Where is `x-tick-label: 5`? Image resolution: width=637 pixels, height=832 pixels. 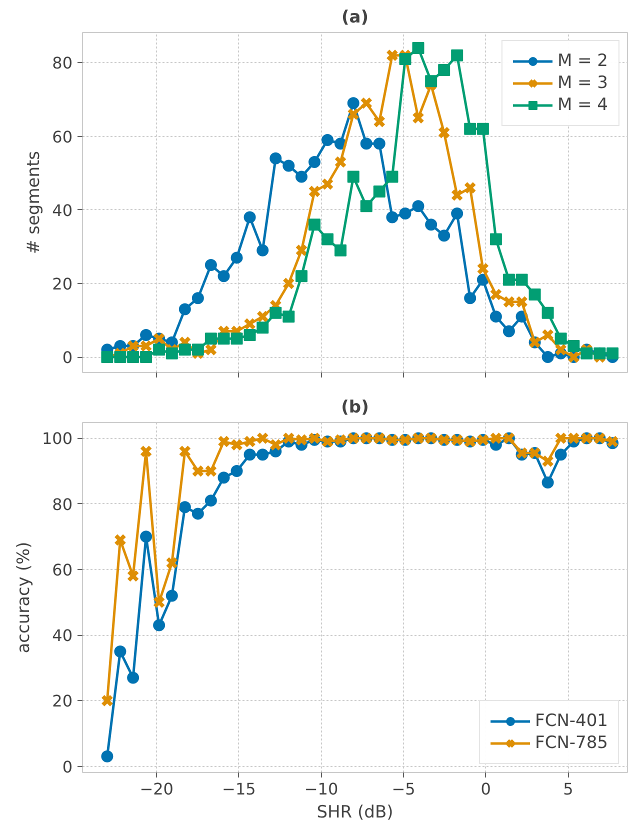
x-tick-label: 5 is located at coordinates (568, 789).